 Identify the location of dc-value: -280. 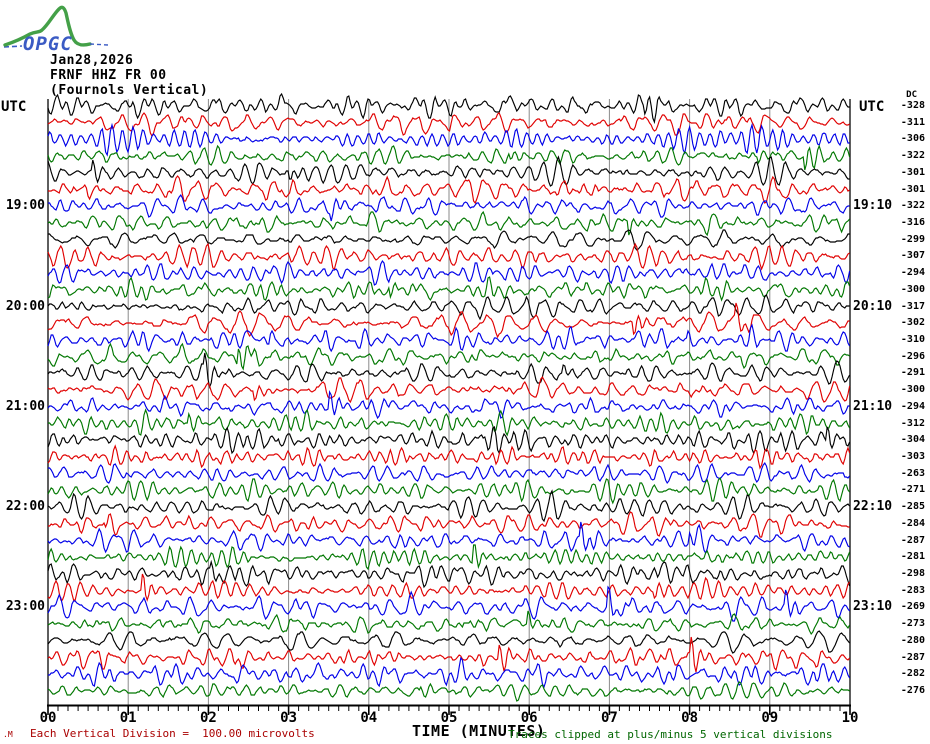
(912, 640).